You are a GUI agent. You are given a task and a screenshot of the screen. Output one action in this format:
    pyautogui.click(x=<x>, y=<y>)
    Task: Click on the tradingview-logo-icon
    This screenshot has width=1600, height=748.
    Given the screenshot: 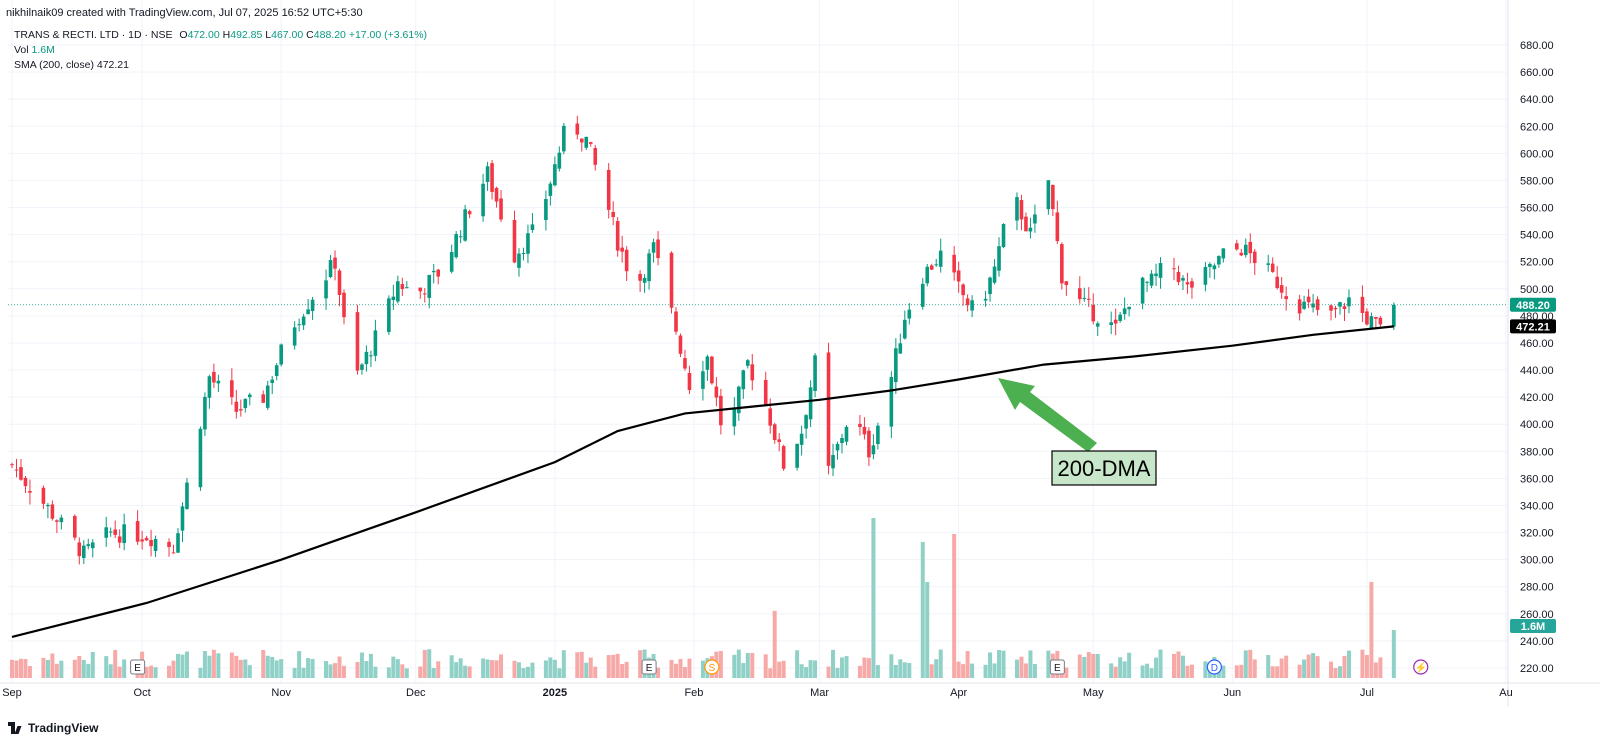 What is the action you would take?
    pyautogui.click(x=16, y=728)
    